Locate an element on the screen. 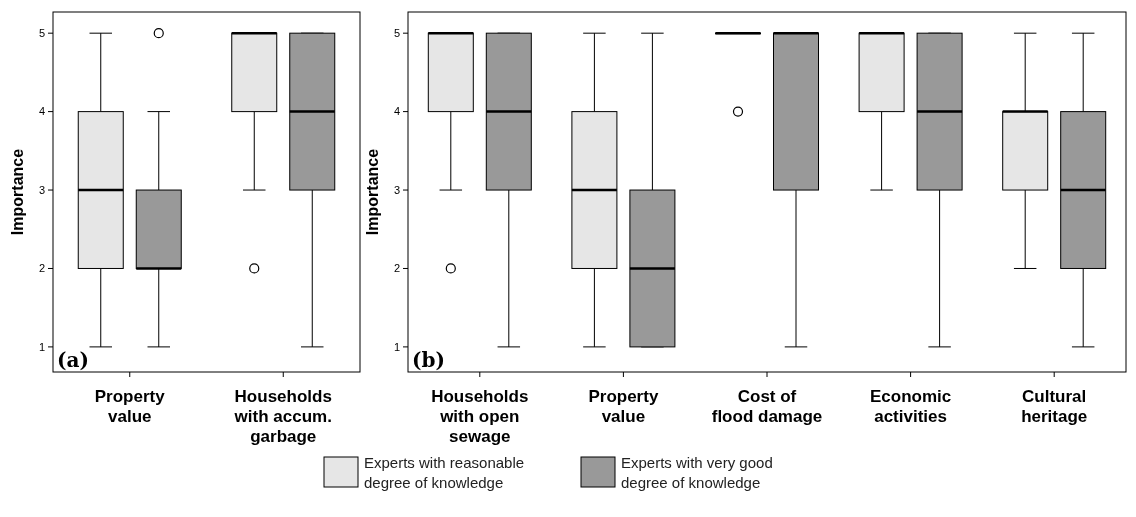  x-tick-label: Cost of flood damage is located at coordinates (767, 406).